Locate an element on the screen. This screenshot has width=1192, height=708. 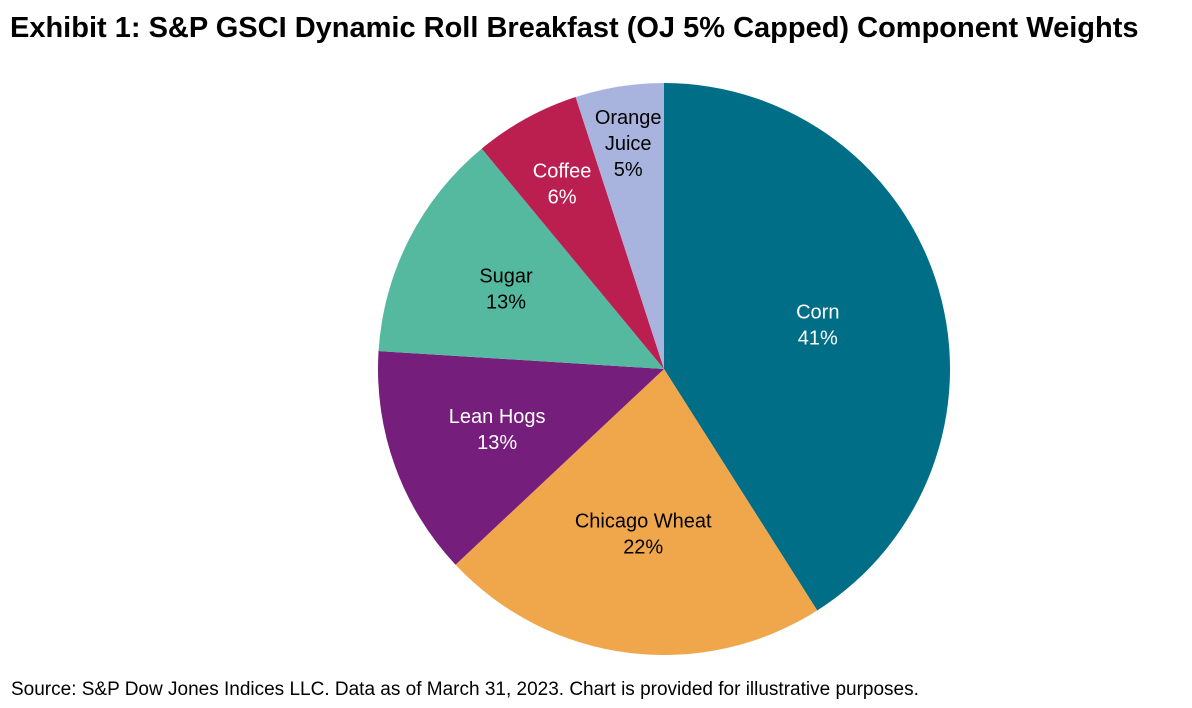
slice-value: 5% is located at coordinates (628, 170).